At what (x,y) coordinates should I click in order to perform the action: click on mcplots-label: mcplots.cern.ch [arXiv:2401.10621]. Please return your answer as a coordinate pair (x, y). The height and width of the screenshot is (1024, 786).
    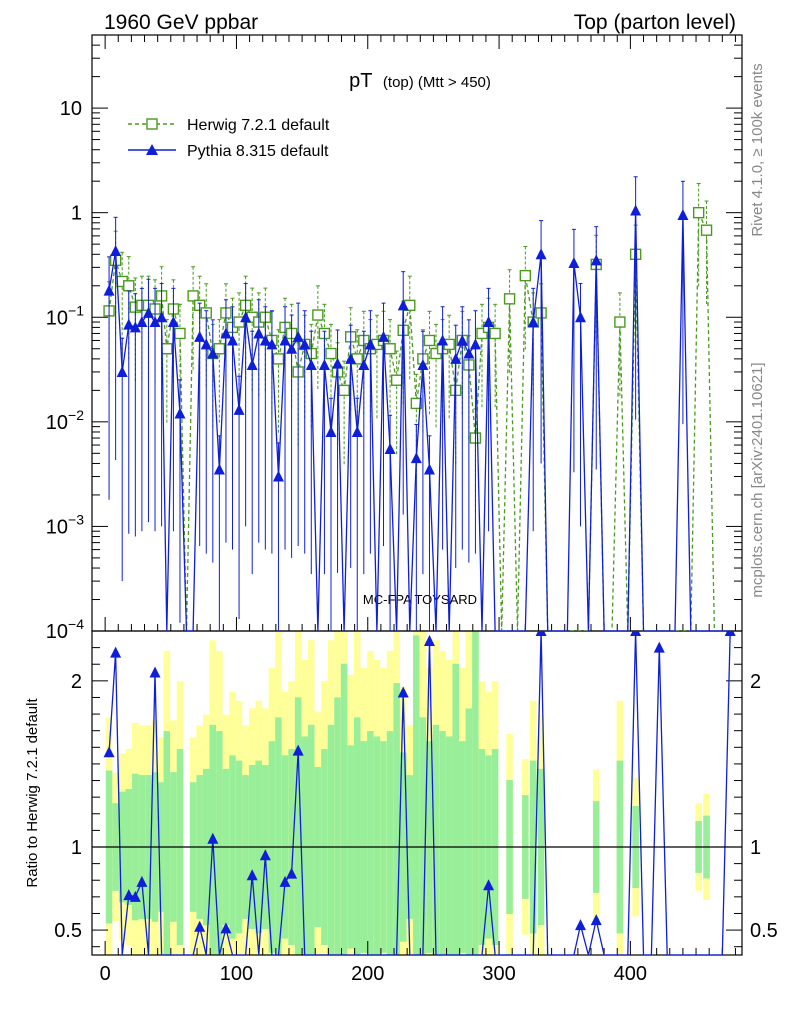
    Looking at the image, I should click on (757, 479).